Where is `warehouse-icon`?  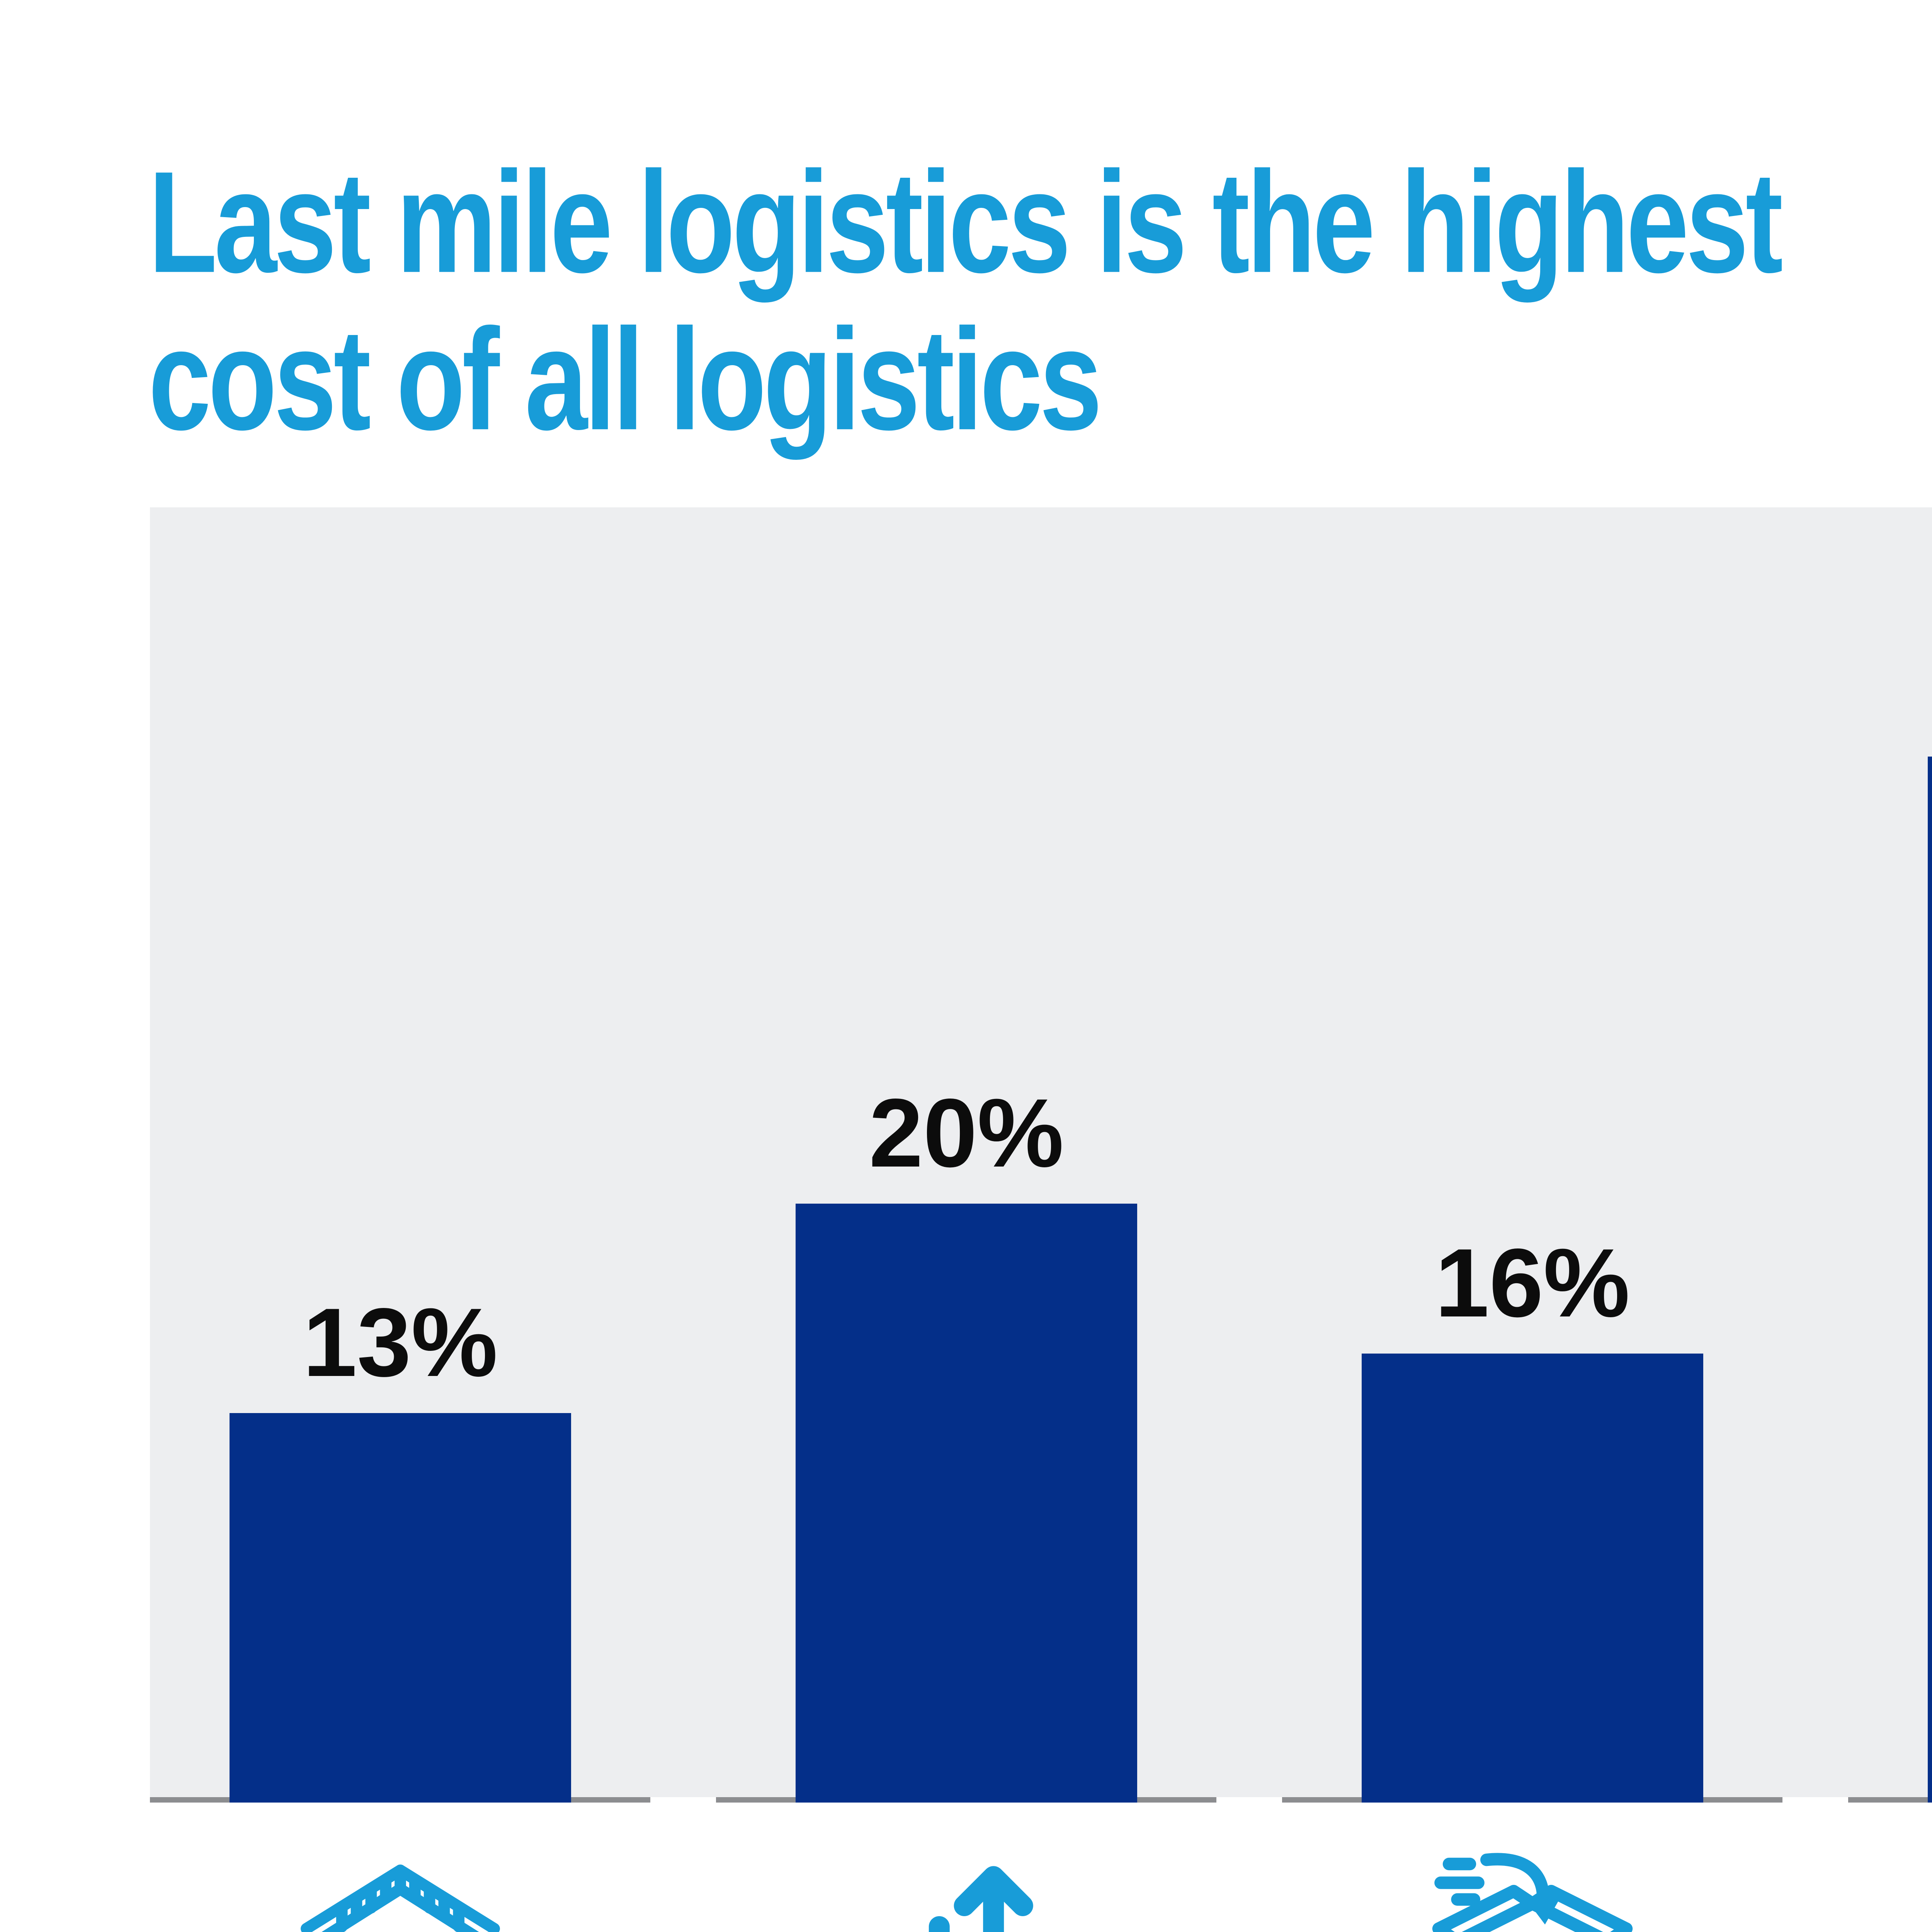
warehouse-icon is located at coordinates (400, 1887).